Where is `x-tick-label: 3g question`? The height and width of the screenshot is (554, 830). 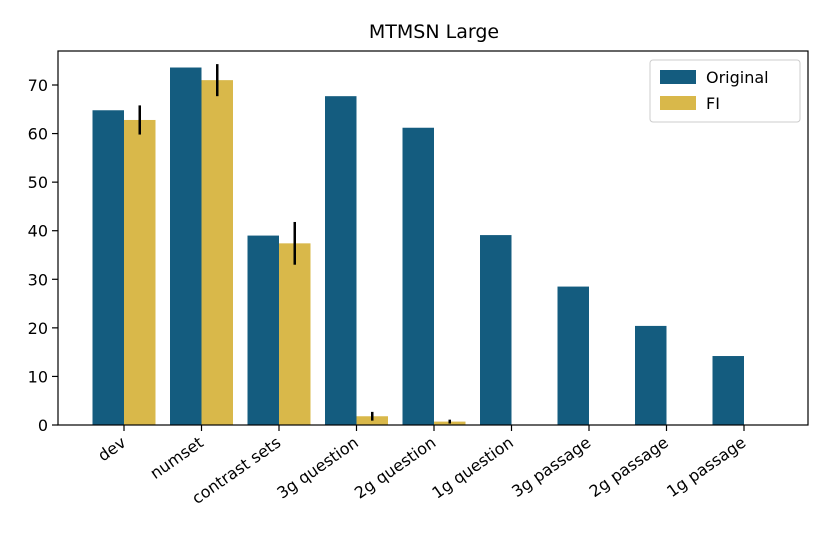
x-tick-label: 3g question is located at coordinates (317, 468).